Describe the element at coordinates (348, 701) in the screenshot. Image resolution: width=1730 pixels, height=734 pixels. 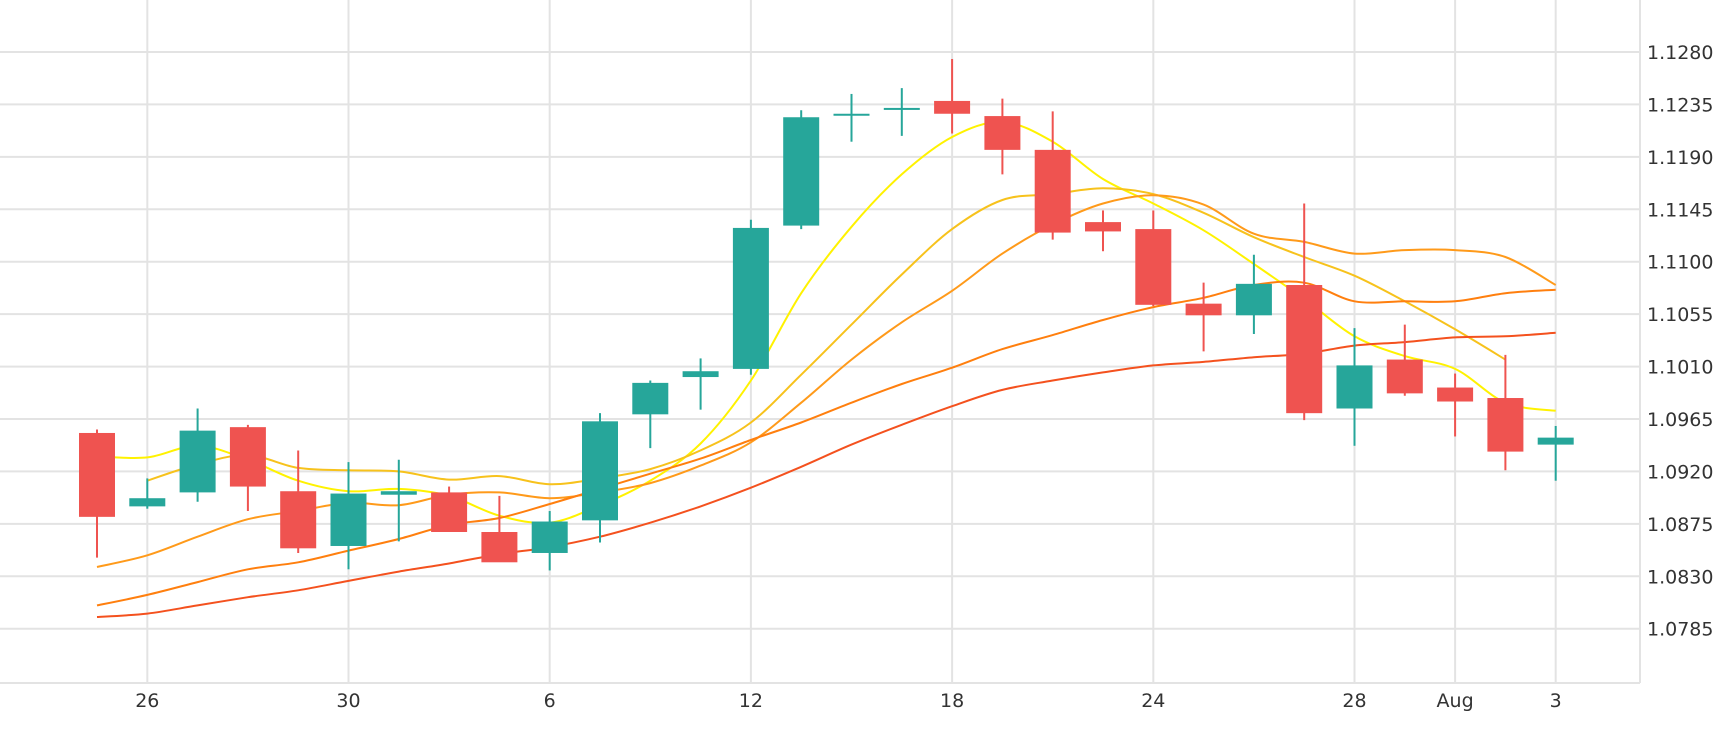
I see `x-tick-label: 30` at that location.